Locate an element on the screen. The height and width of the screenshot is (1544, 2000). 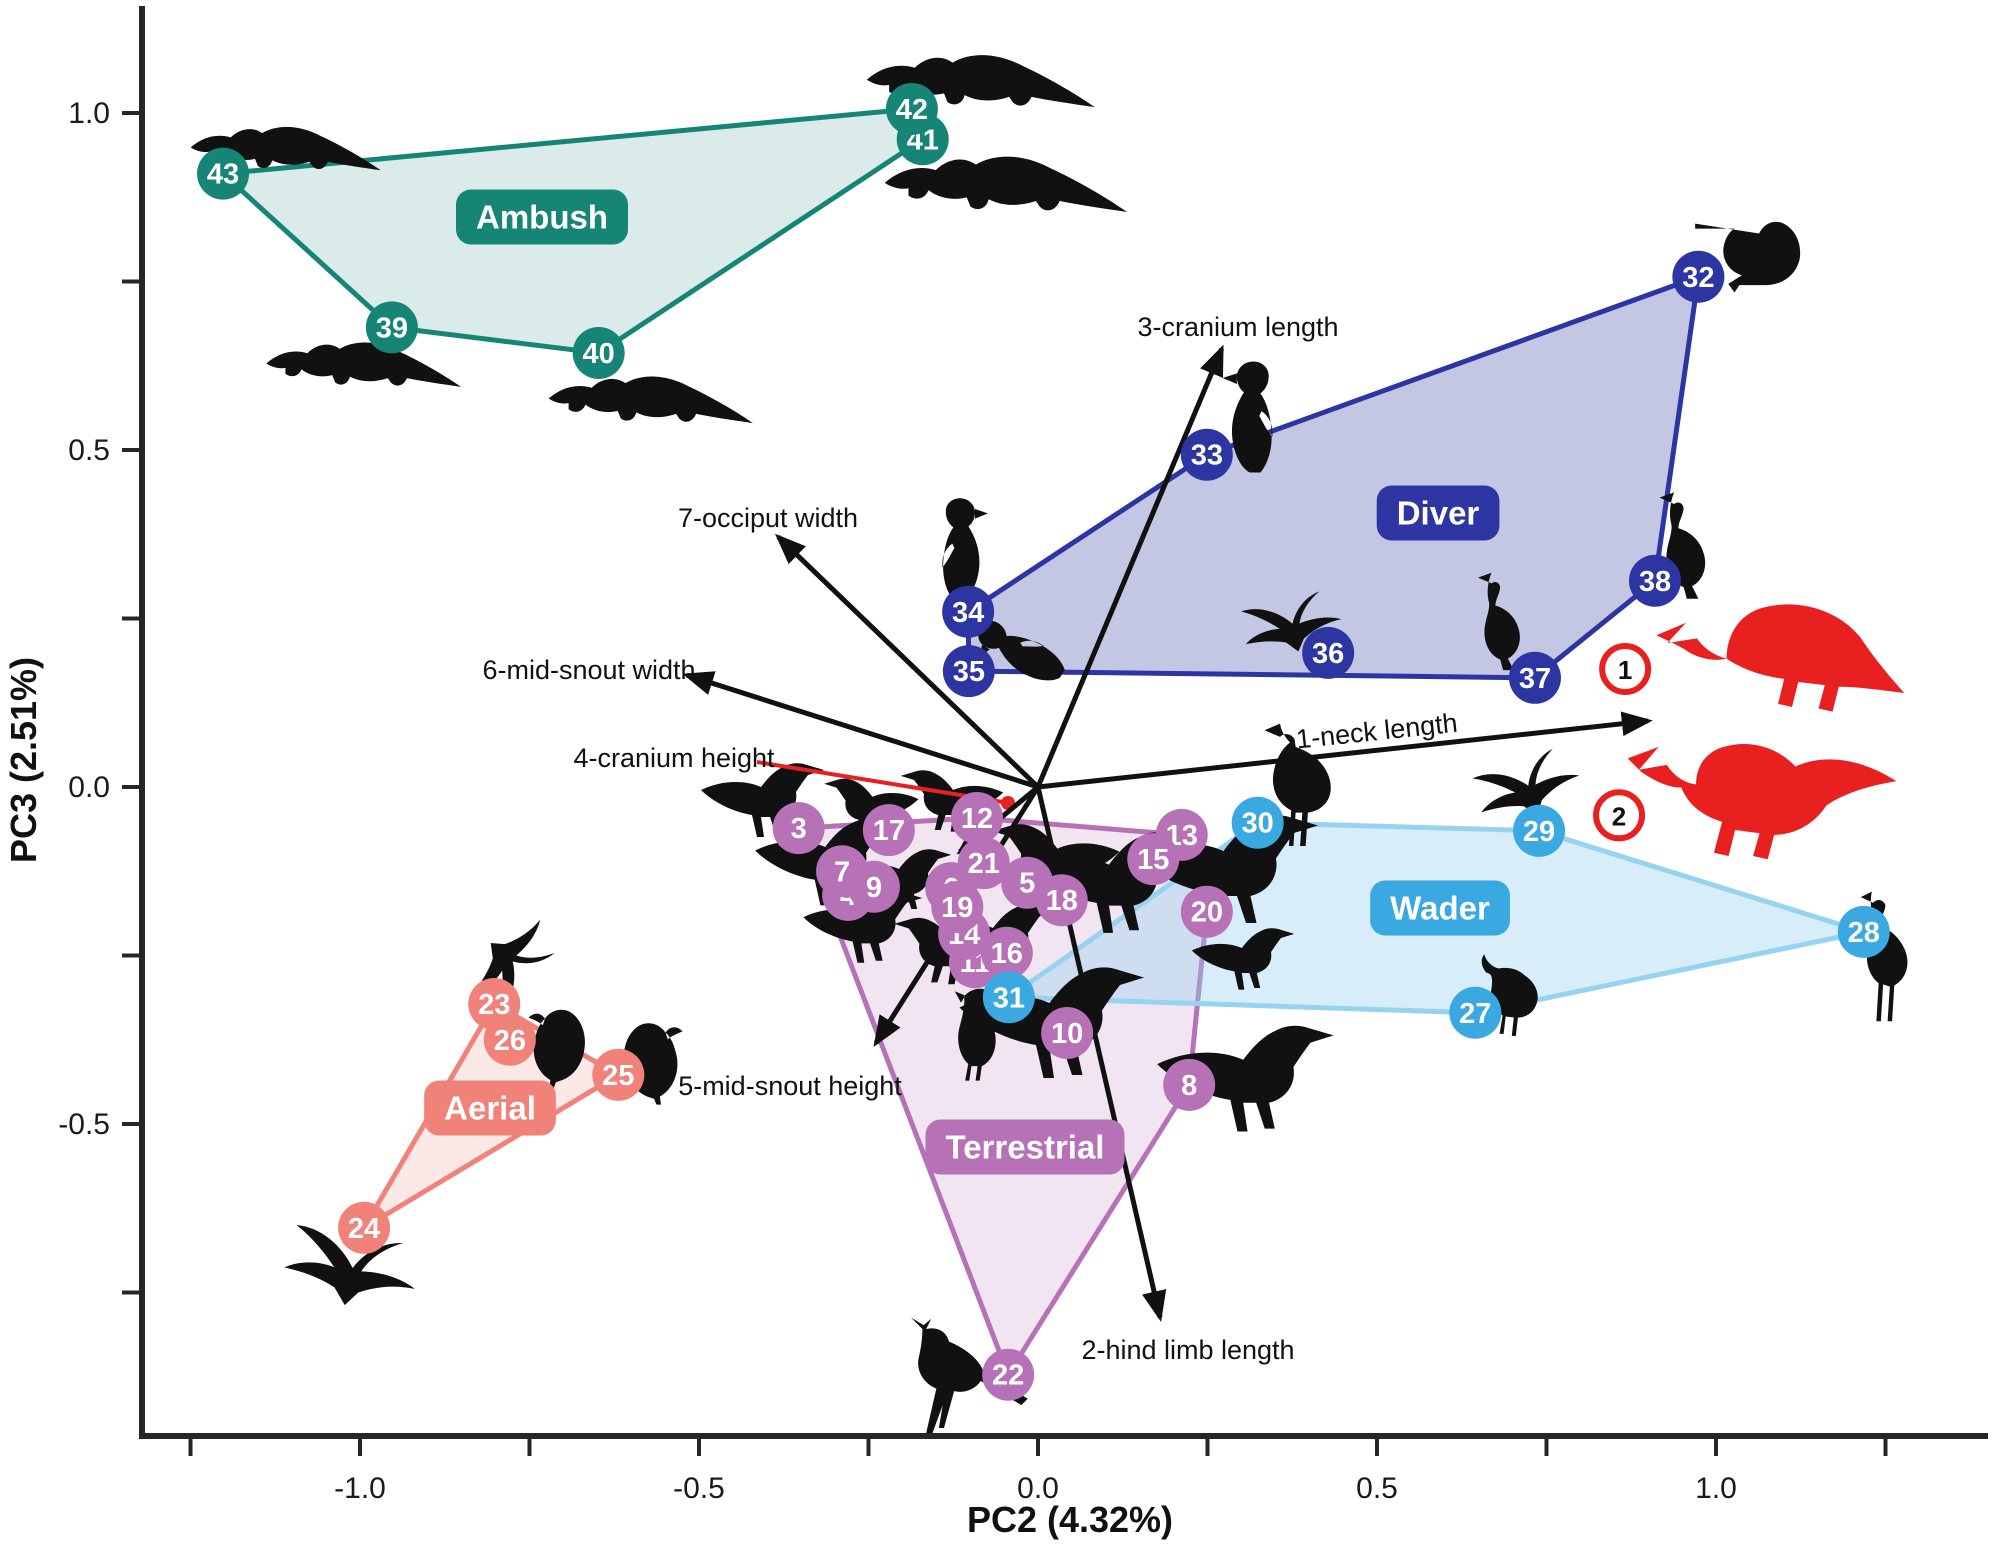
alligator-silhouette is located at coordinates (285, 148).